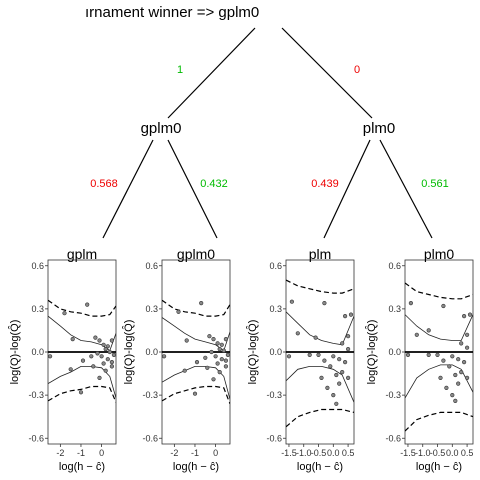 Image resolution: width=480 pixels, height=480 pixels. I want to click on edge-prob-plm0: 0.561, so click(435, 184).